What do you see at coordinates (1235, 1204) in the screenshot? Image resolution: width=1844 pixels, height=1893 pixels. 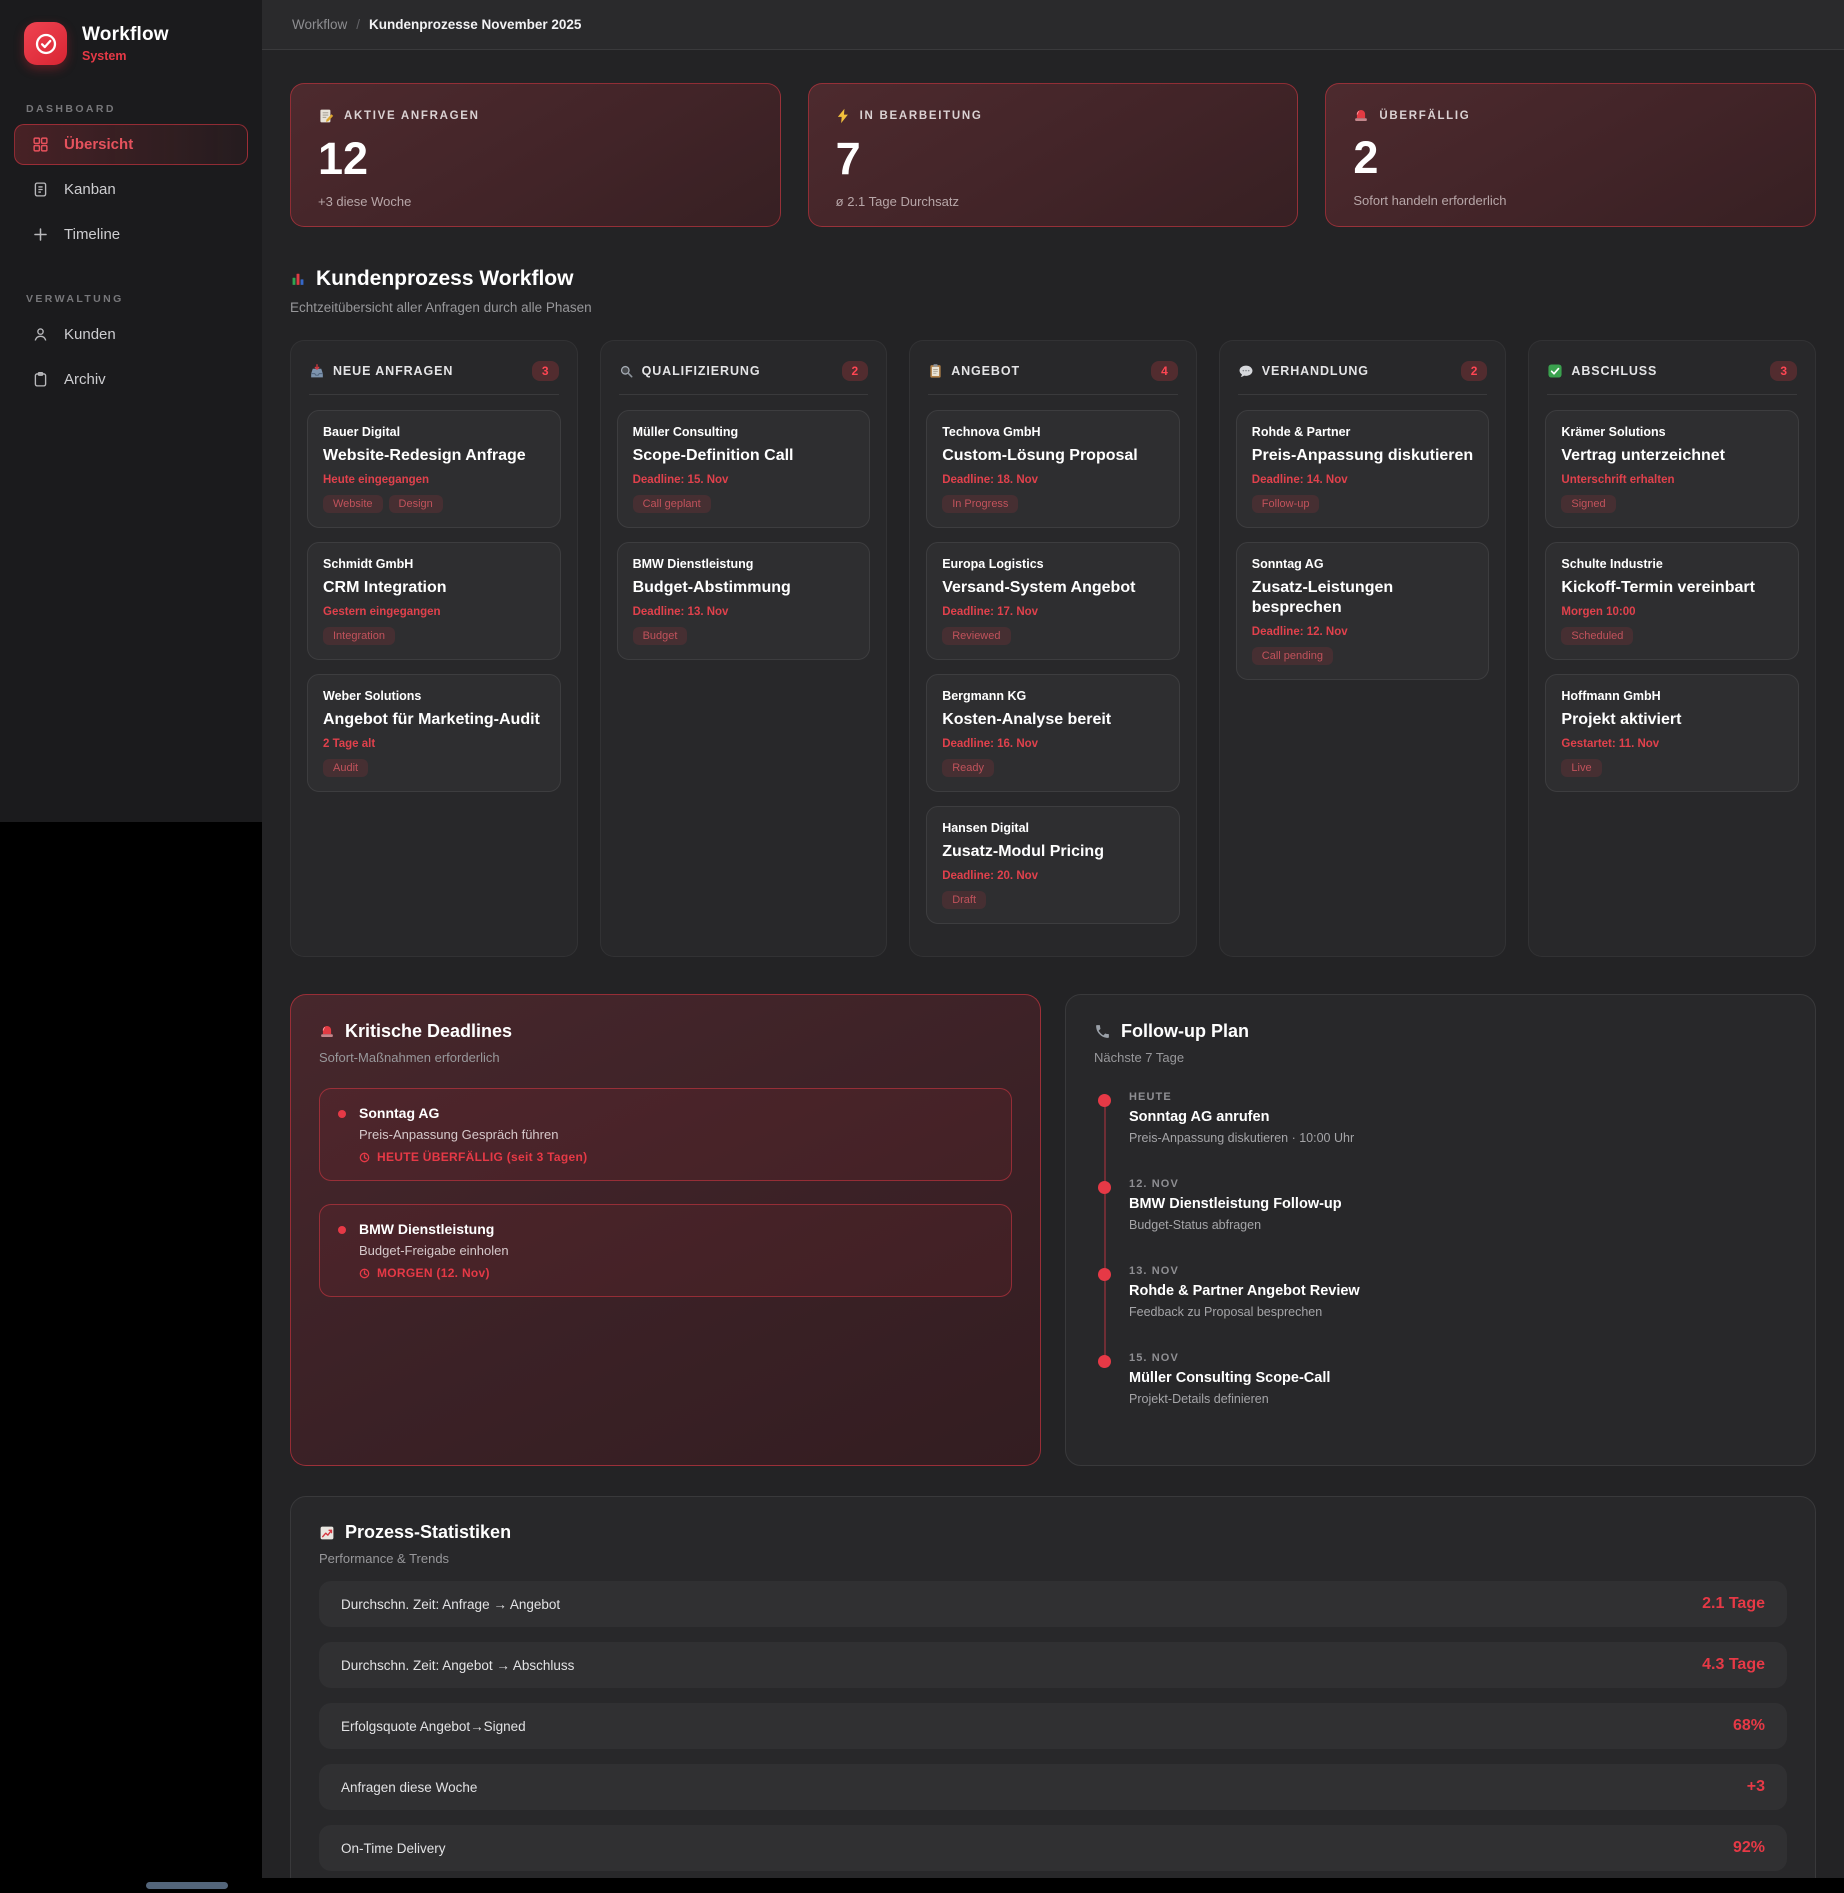 I see `timeline-title: BMW Dienstleistung Follow-up` at bounding box center [1235, 1204].